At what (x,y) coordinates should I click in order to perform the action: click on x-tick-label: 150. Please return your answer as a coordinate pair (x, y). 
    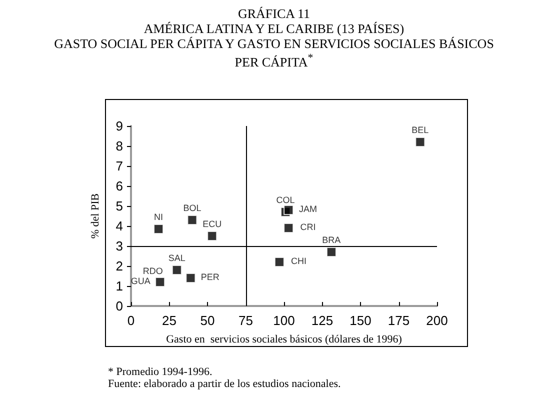
    Looking at the image, I should click on (361, 320).